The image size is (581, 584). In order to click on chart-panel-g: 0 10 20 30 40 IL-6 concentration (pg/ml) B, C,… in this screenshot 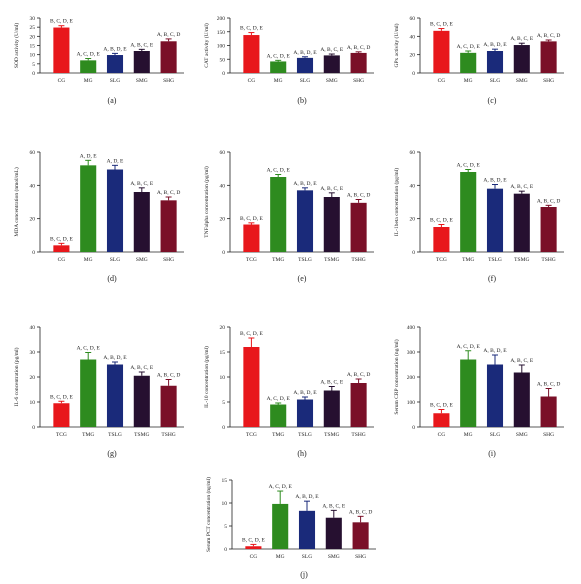, I will do `click(98, 391)`.